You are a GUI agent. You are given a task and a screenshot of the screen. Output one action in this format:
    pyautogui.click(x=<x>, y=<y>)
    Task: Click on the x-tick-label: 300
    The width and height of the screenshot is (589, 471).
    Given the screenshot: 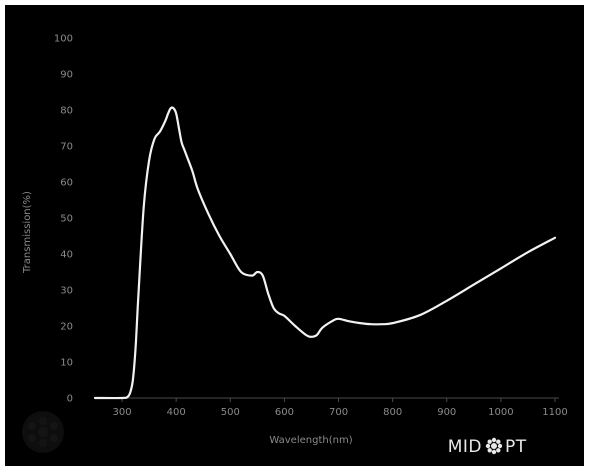 What is the action you would take?
    pyautogui.click(x=122, y=412)
    